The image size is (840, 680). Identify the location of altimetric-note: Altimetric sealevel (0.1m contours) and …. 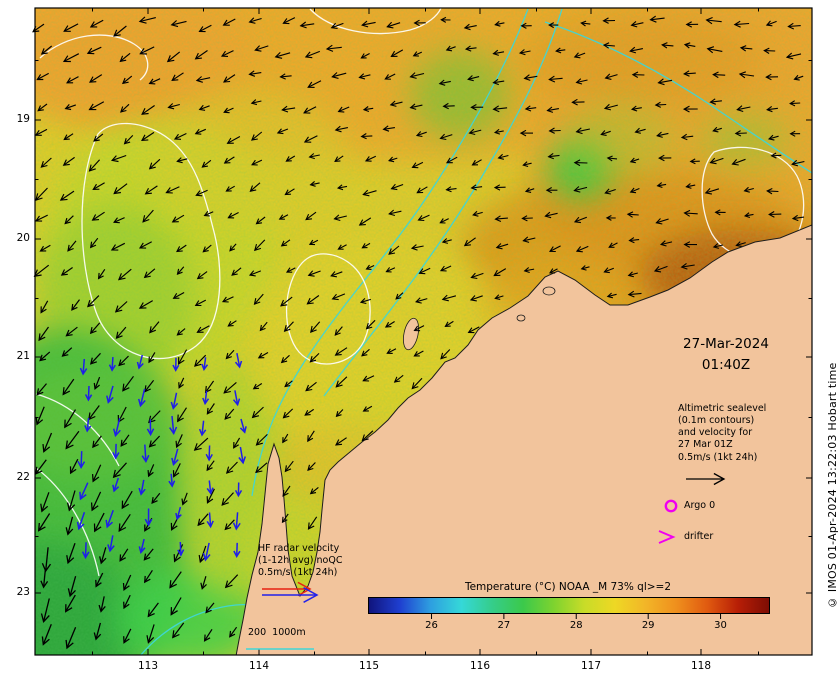
(722, 433).